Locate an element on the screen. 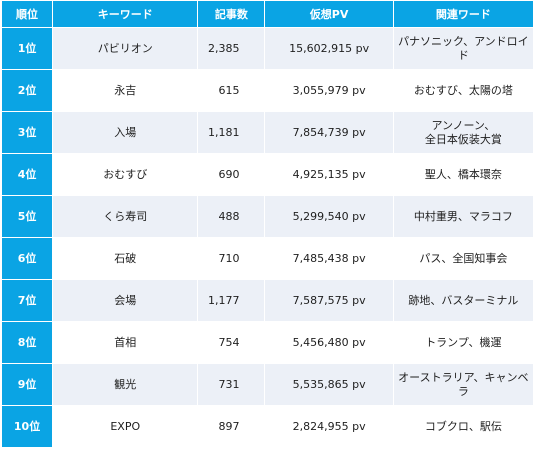  related-words-cell: 中村重男、マラコフ is located at coordinates (463, 216).